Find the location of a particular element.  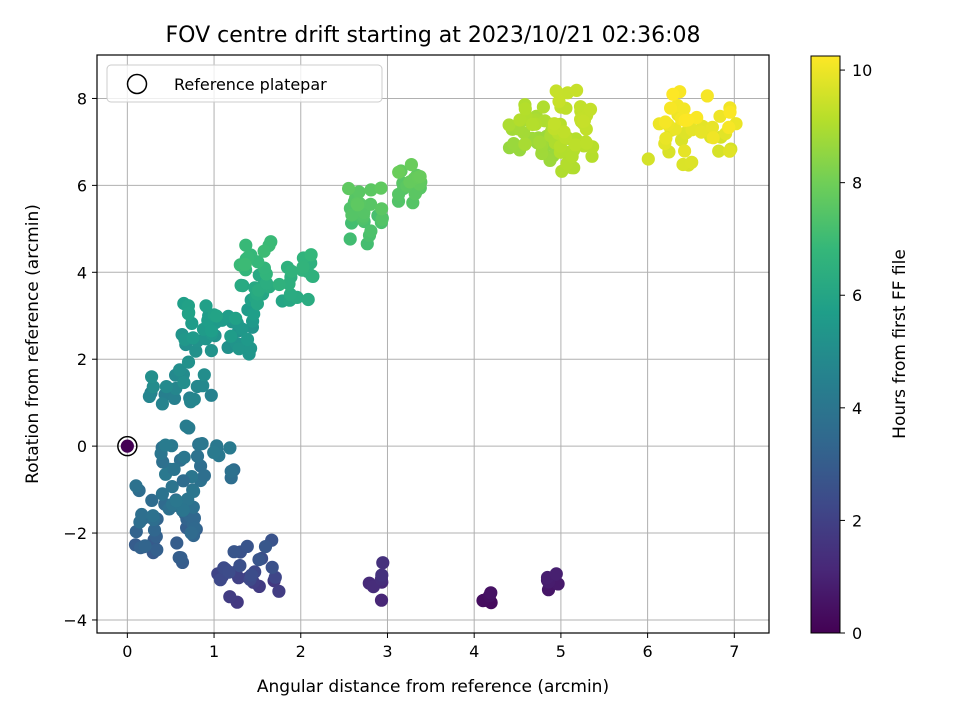

x-tick-label: 4 is located at coordinates (474, 651).